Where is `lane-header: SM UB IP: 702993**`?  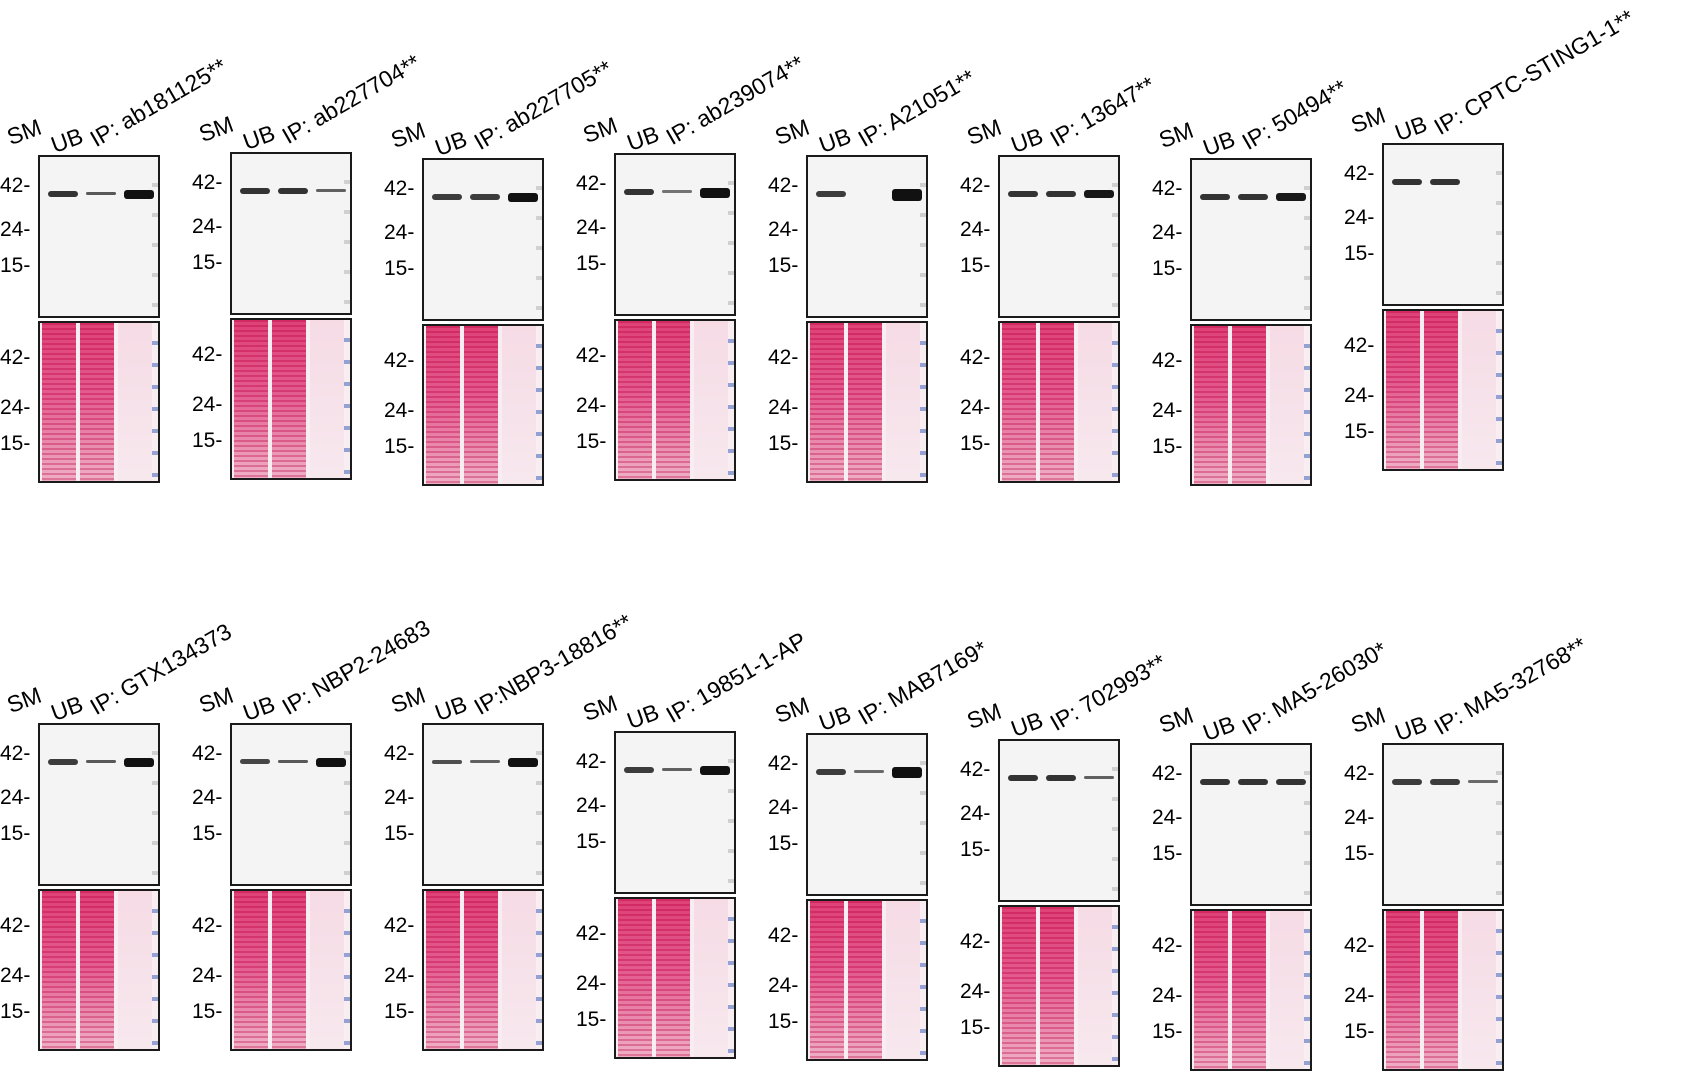
lane-header: SM UB IP: 702993** is located at coordinates (1065, 695).